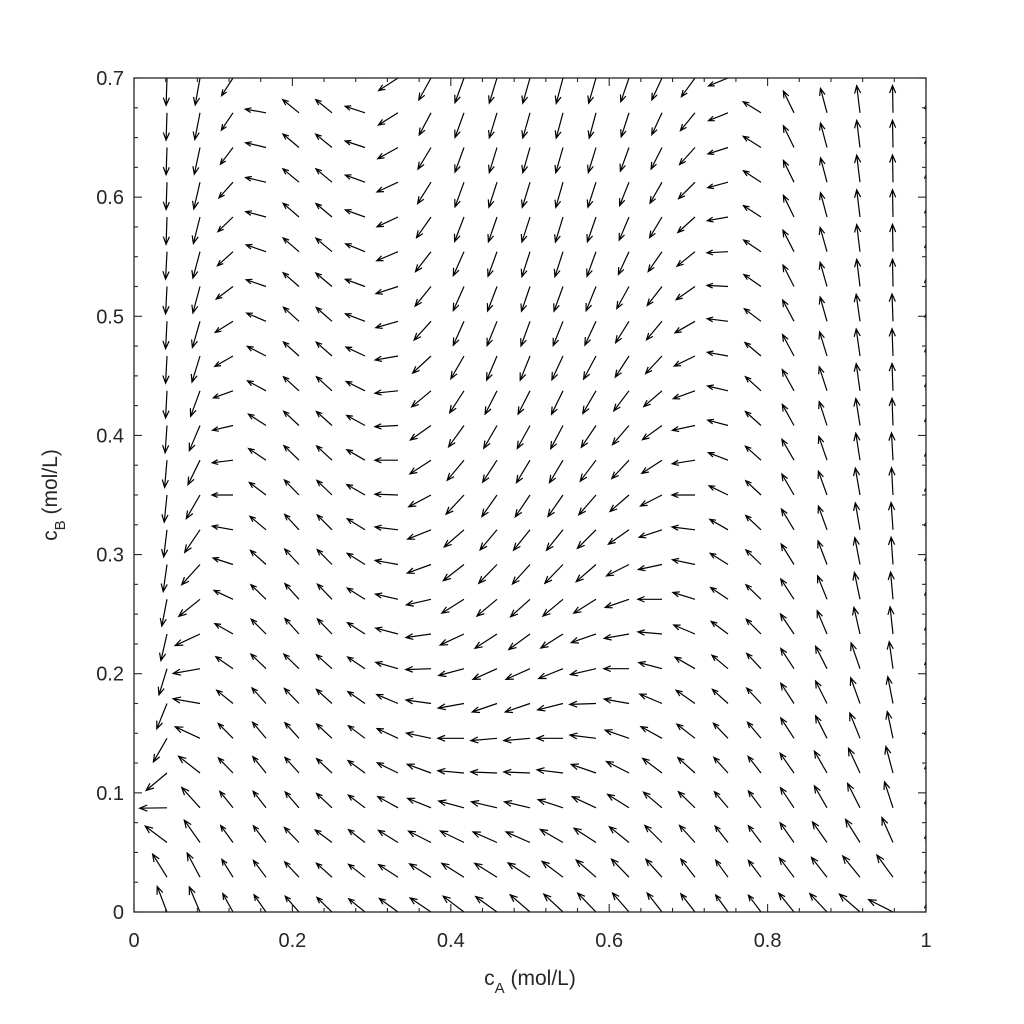  Describe the element at coordinates (500, 988) in the screenshot. I see `x-axis-label-sub: A` at that location.